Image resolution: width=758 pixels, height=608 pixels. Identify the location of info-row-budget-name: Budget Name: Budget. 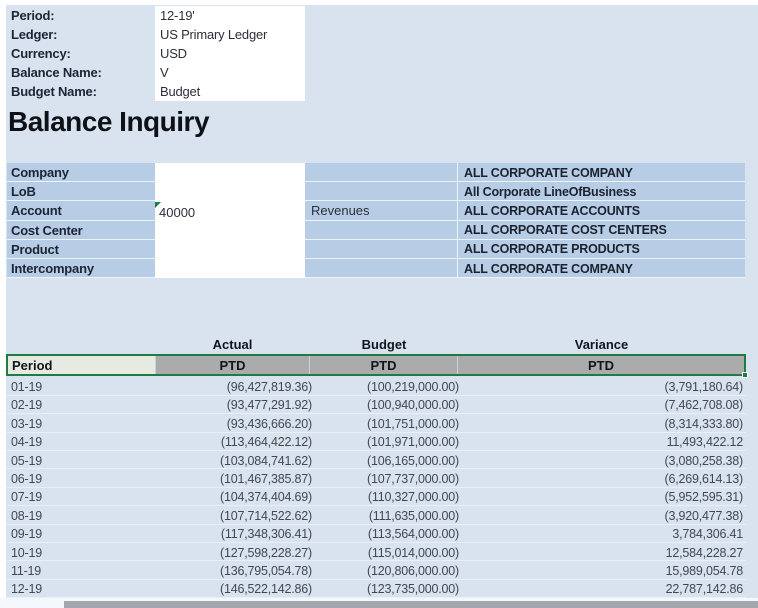
(156, 91).